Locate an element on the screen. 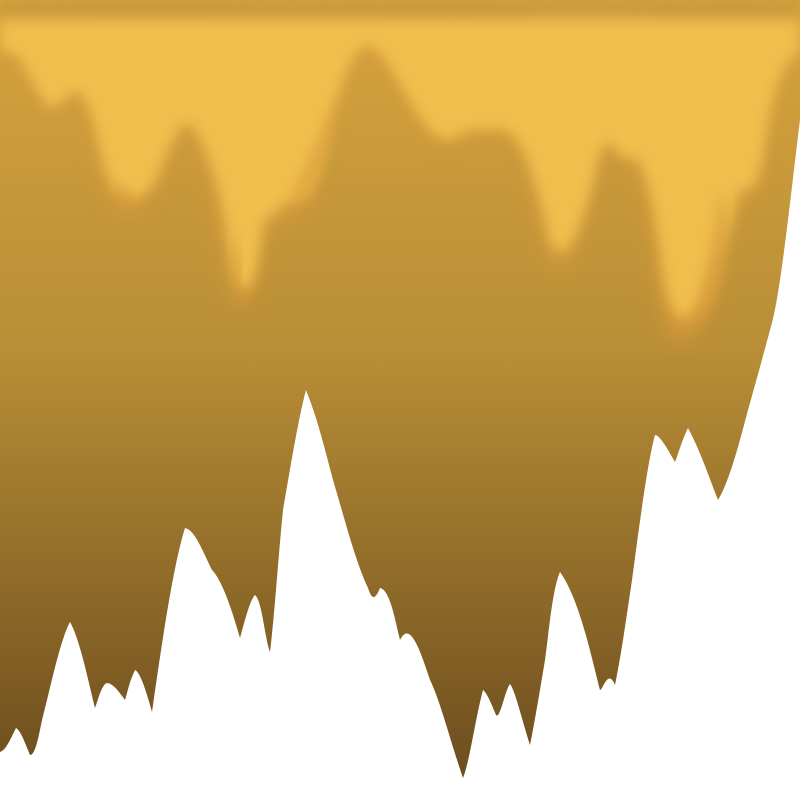 Image resolution: width=800 pixels, height=800 pixels. top-band is located at coordinates (400, 9).